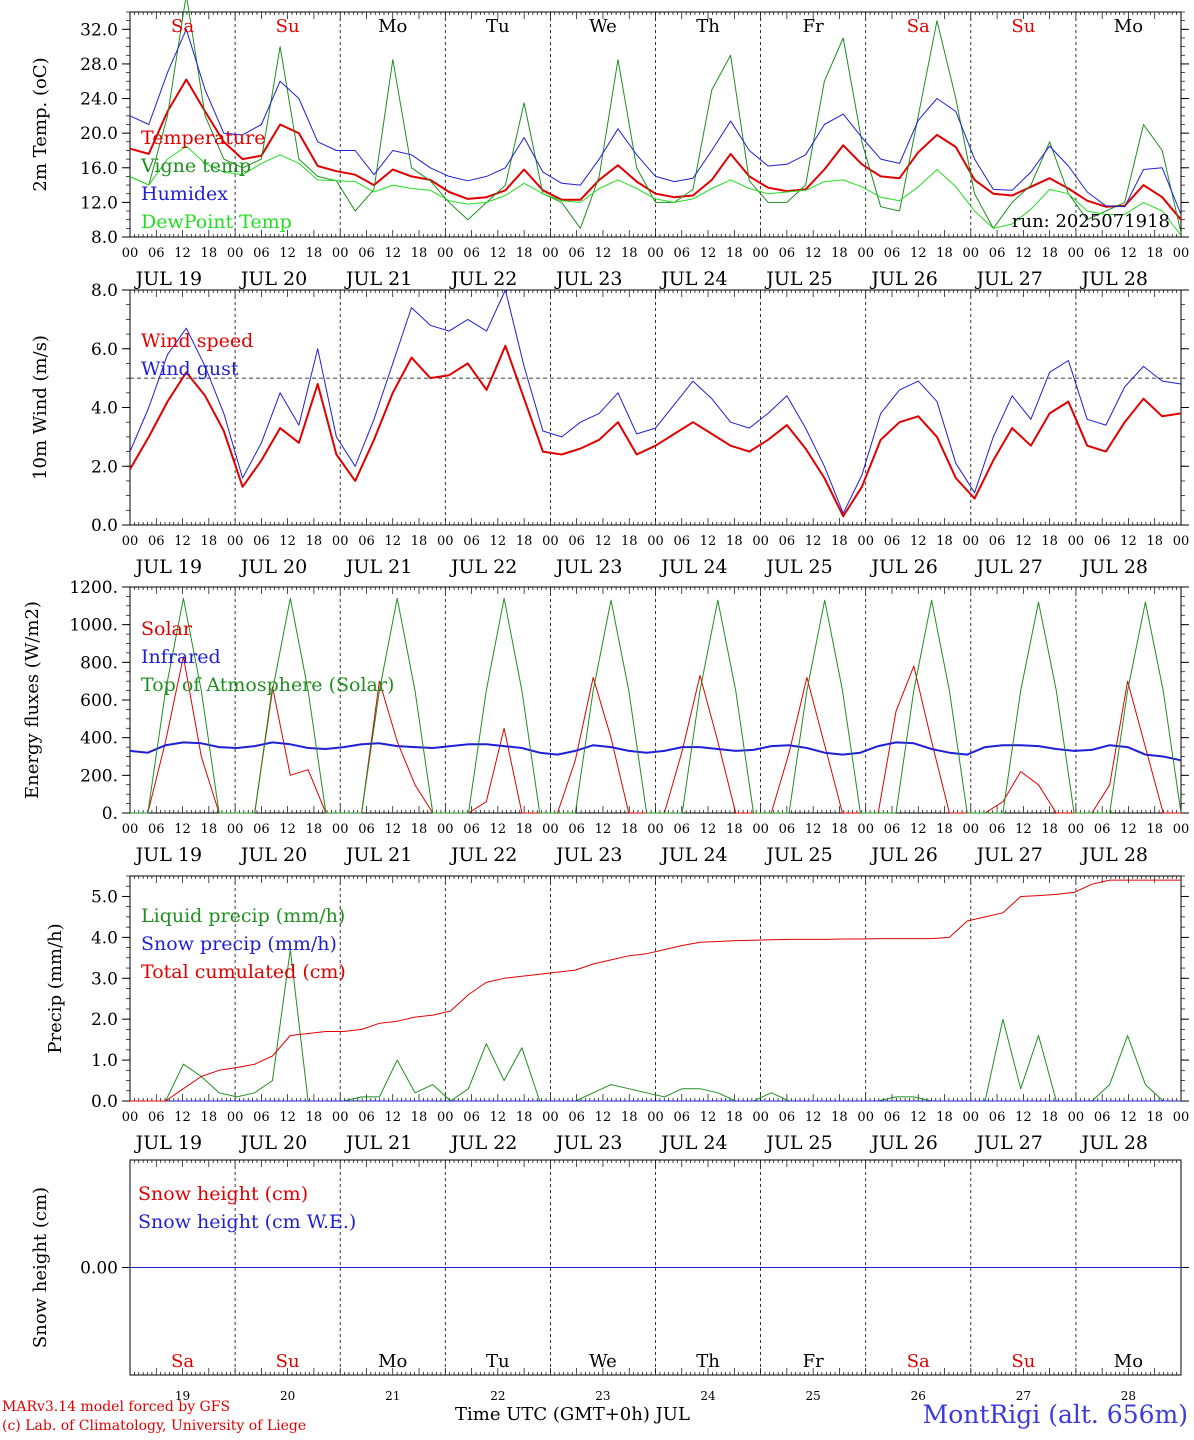 Image resolution: width=1194 pixels, height=1440 pixels. What do you see at coordinates (1128, 1396) in the screenshot?
I see `day-number-label: 28` at bounding box center [1128, 1396].